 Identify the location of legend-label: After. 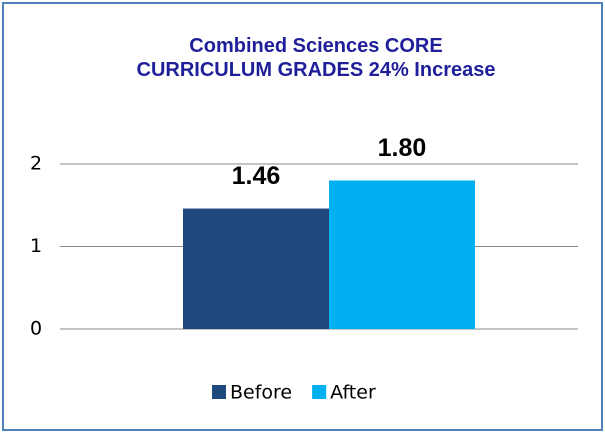
(353, 393).